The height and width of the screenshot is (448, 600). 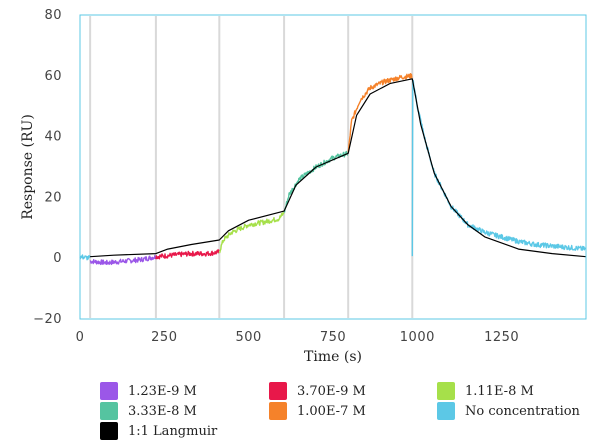 I want to click on legend-item: 1.11E-8 M, so click(x=485, y=391).